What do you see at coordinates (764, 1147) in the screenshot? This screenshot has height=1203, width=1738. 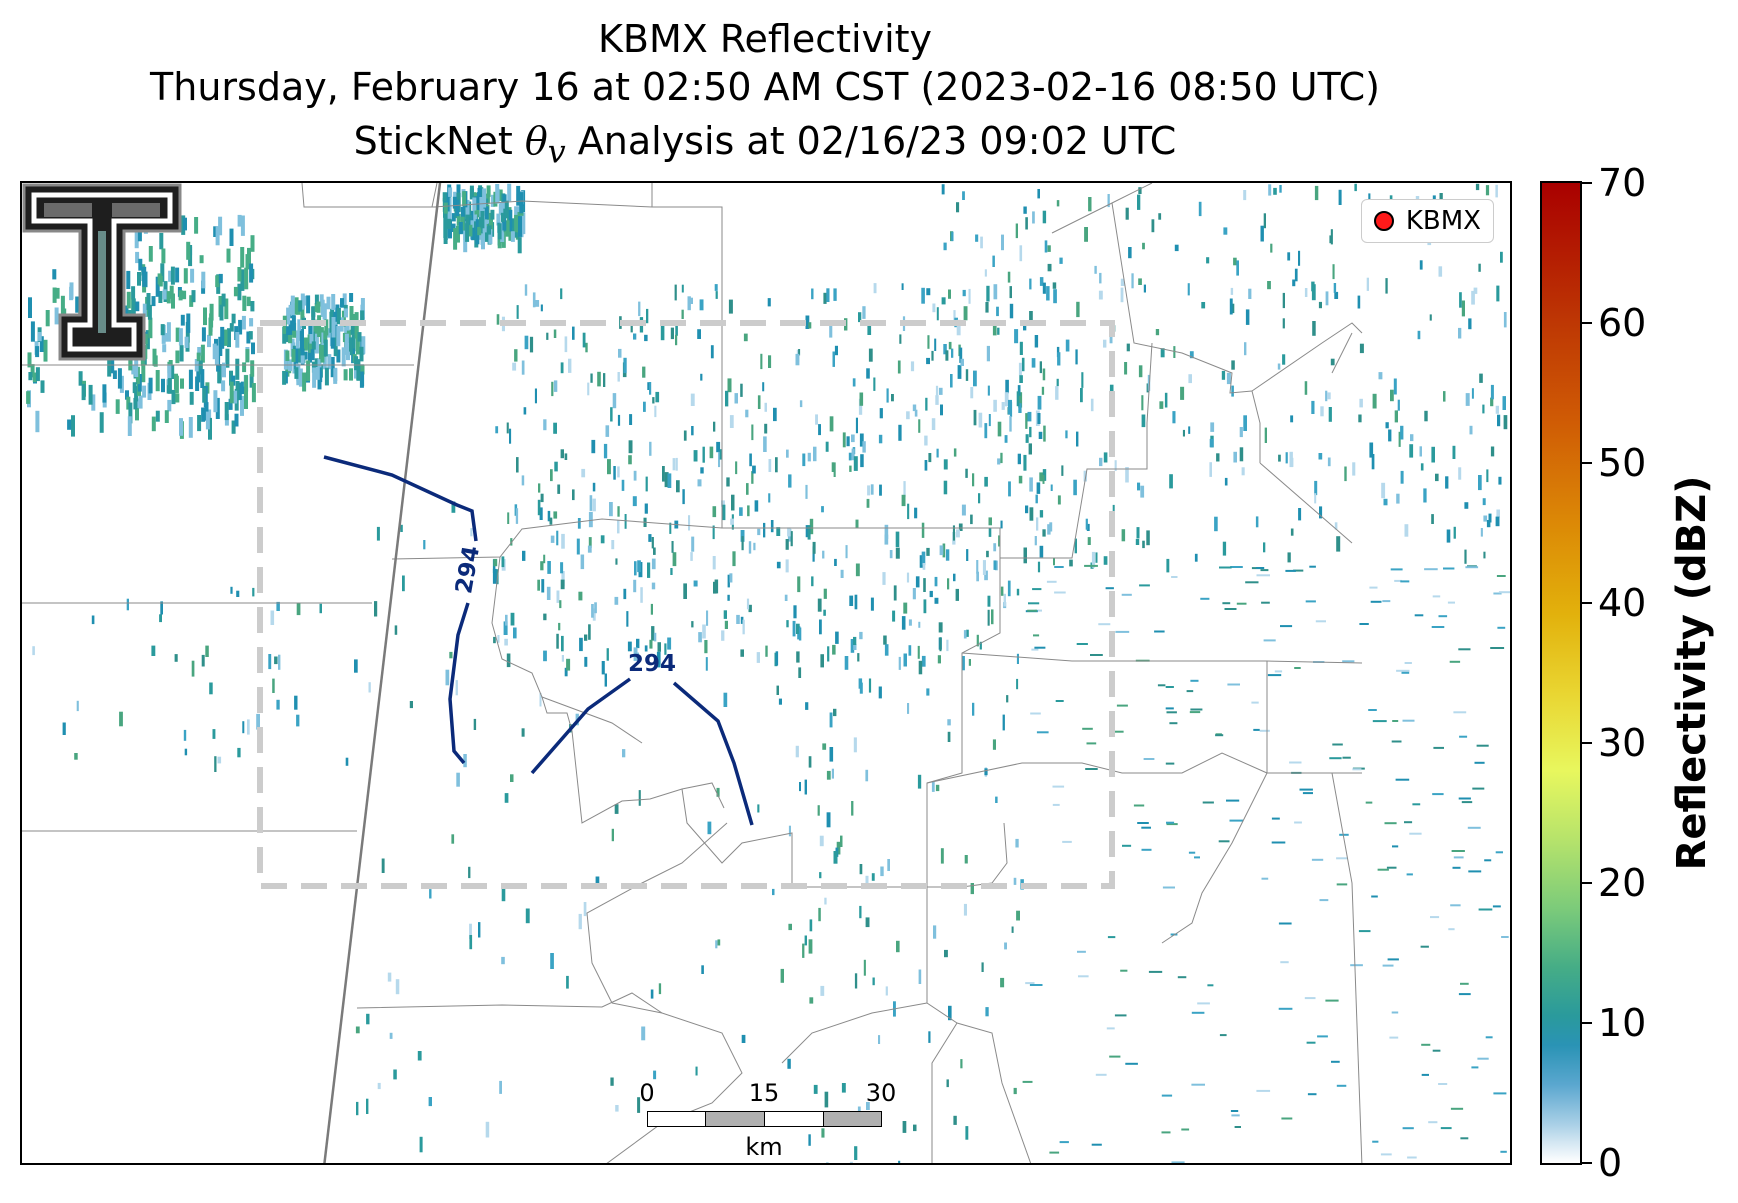 I see `scale-unit: km` at bounding box center [764, 1147].